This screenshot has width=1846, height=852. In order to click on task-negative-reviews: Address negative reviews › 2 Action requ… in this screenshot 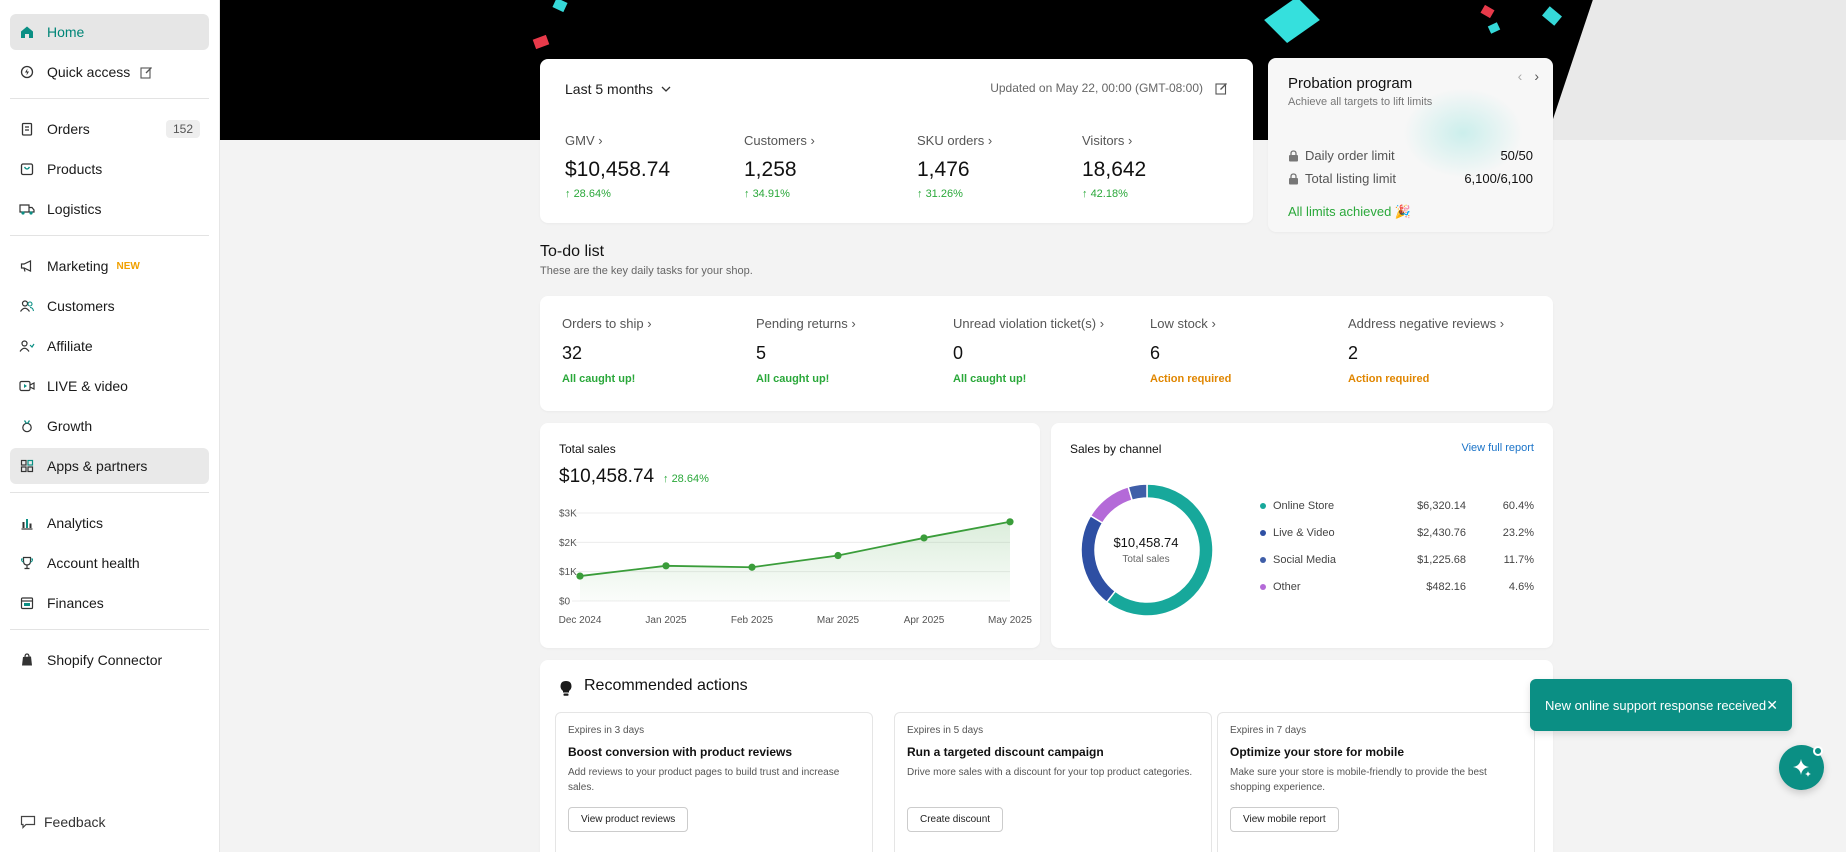, I will do `click(1426, 350)`.